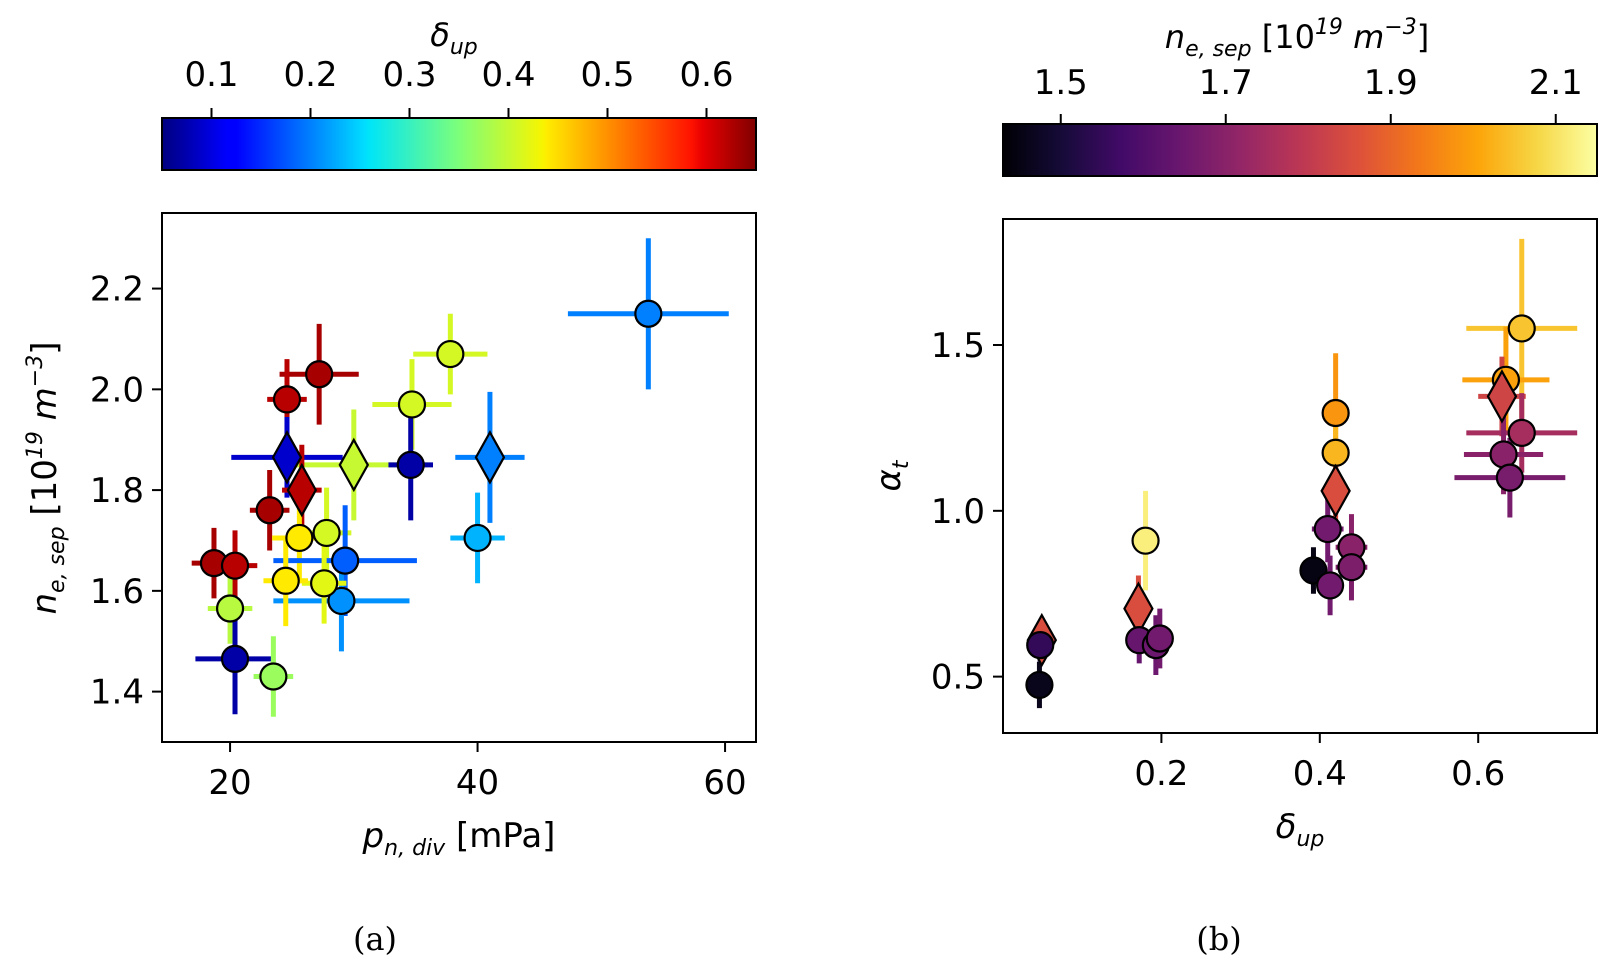 The width and height of the screenshot is (1600, 961). I want to click on colorbar-b: ne, sep [1019 m−3] 1.5 1.7 1.9 2.1, so click(1300, 96).